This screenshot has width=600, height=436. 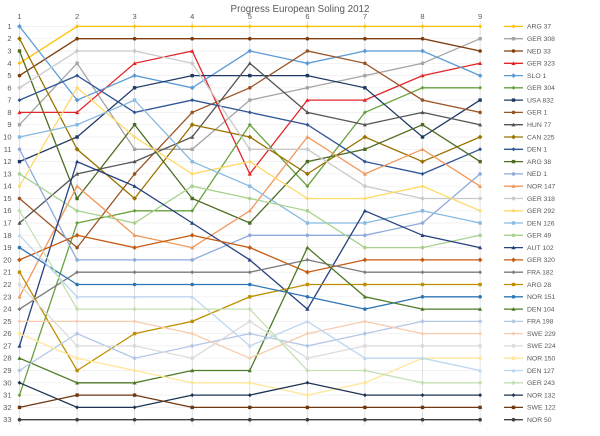 I want to click on svg-text: NOR 50, so click(x=539, y=420).